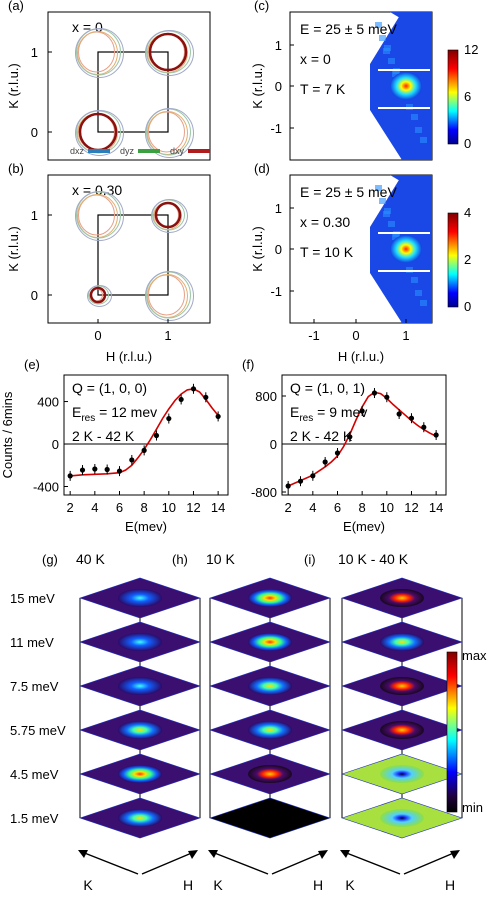 The image size is (490, 899). I want to click on panel-b-frame, so click(129, 249).